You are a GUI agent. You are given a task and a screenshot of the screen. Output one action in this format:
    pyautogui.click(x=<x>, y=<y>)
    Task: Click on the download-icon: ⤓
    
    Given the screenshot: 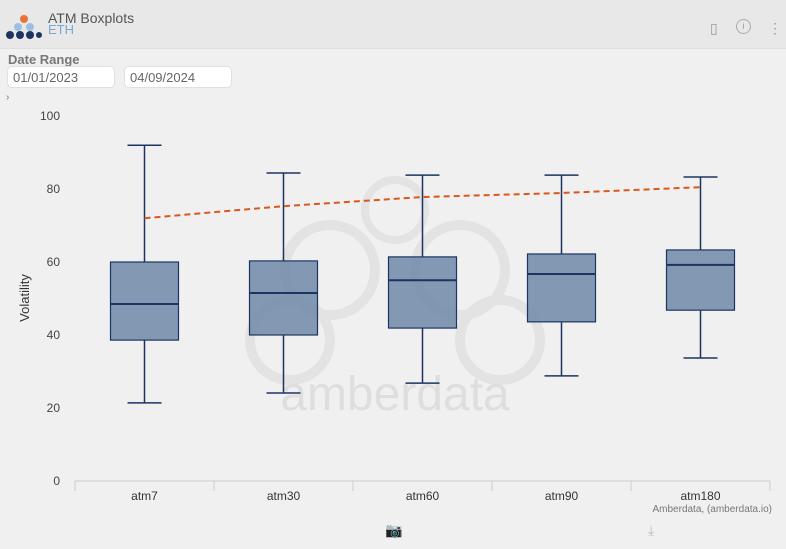 What is the action you would take?
    pyautogui.click(x=651, y=530)
    